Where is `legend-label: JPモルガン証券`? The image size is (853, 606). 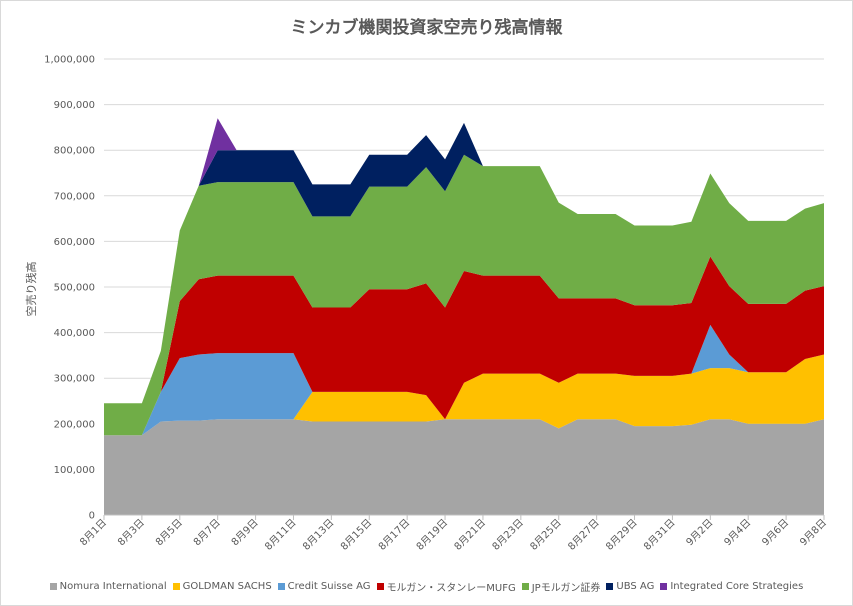
legend-label: JPモルガン証券 is located at coordinates (566, 588).